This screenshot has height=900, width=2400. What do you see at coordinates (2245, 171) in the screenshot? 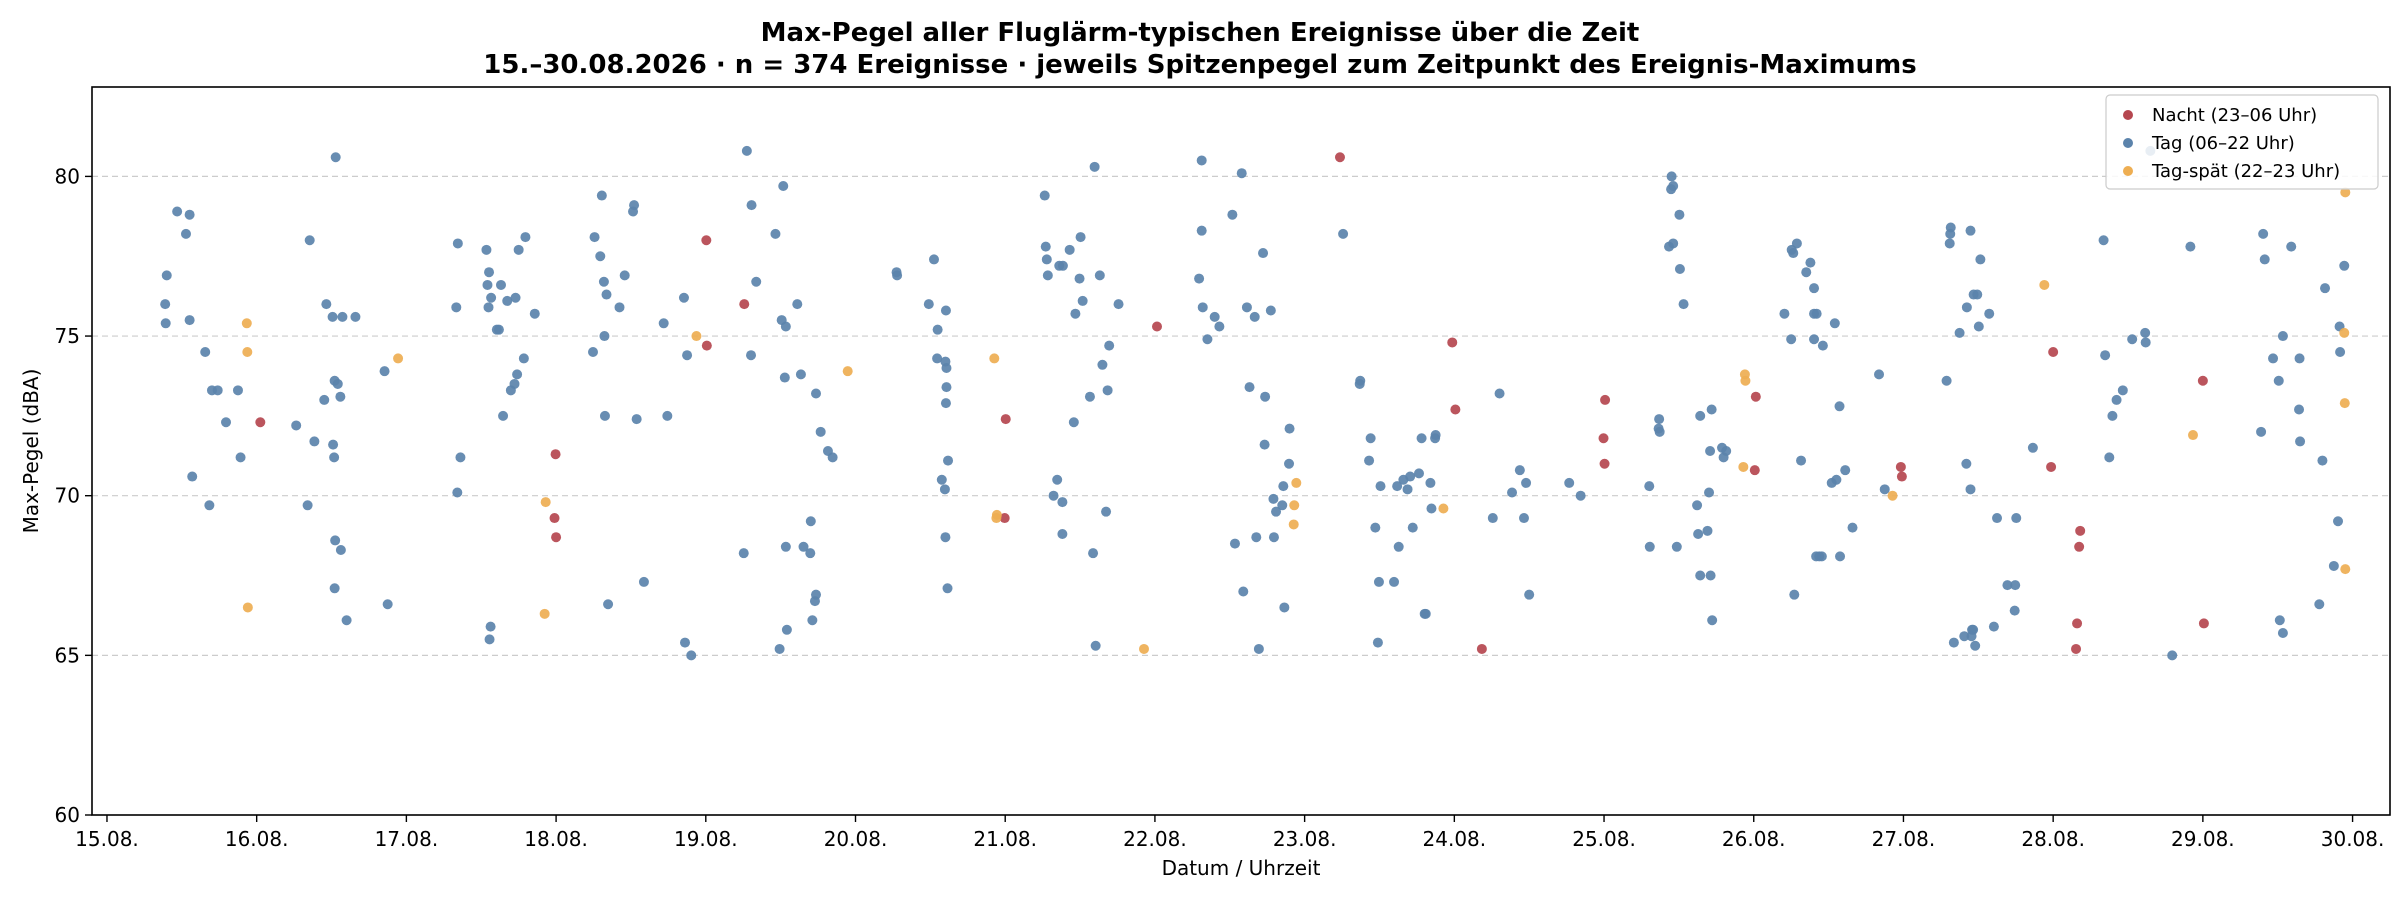
I see `legend-label: Tag-spät (22–23 Uhr)` at bounding box center [2245, 171].